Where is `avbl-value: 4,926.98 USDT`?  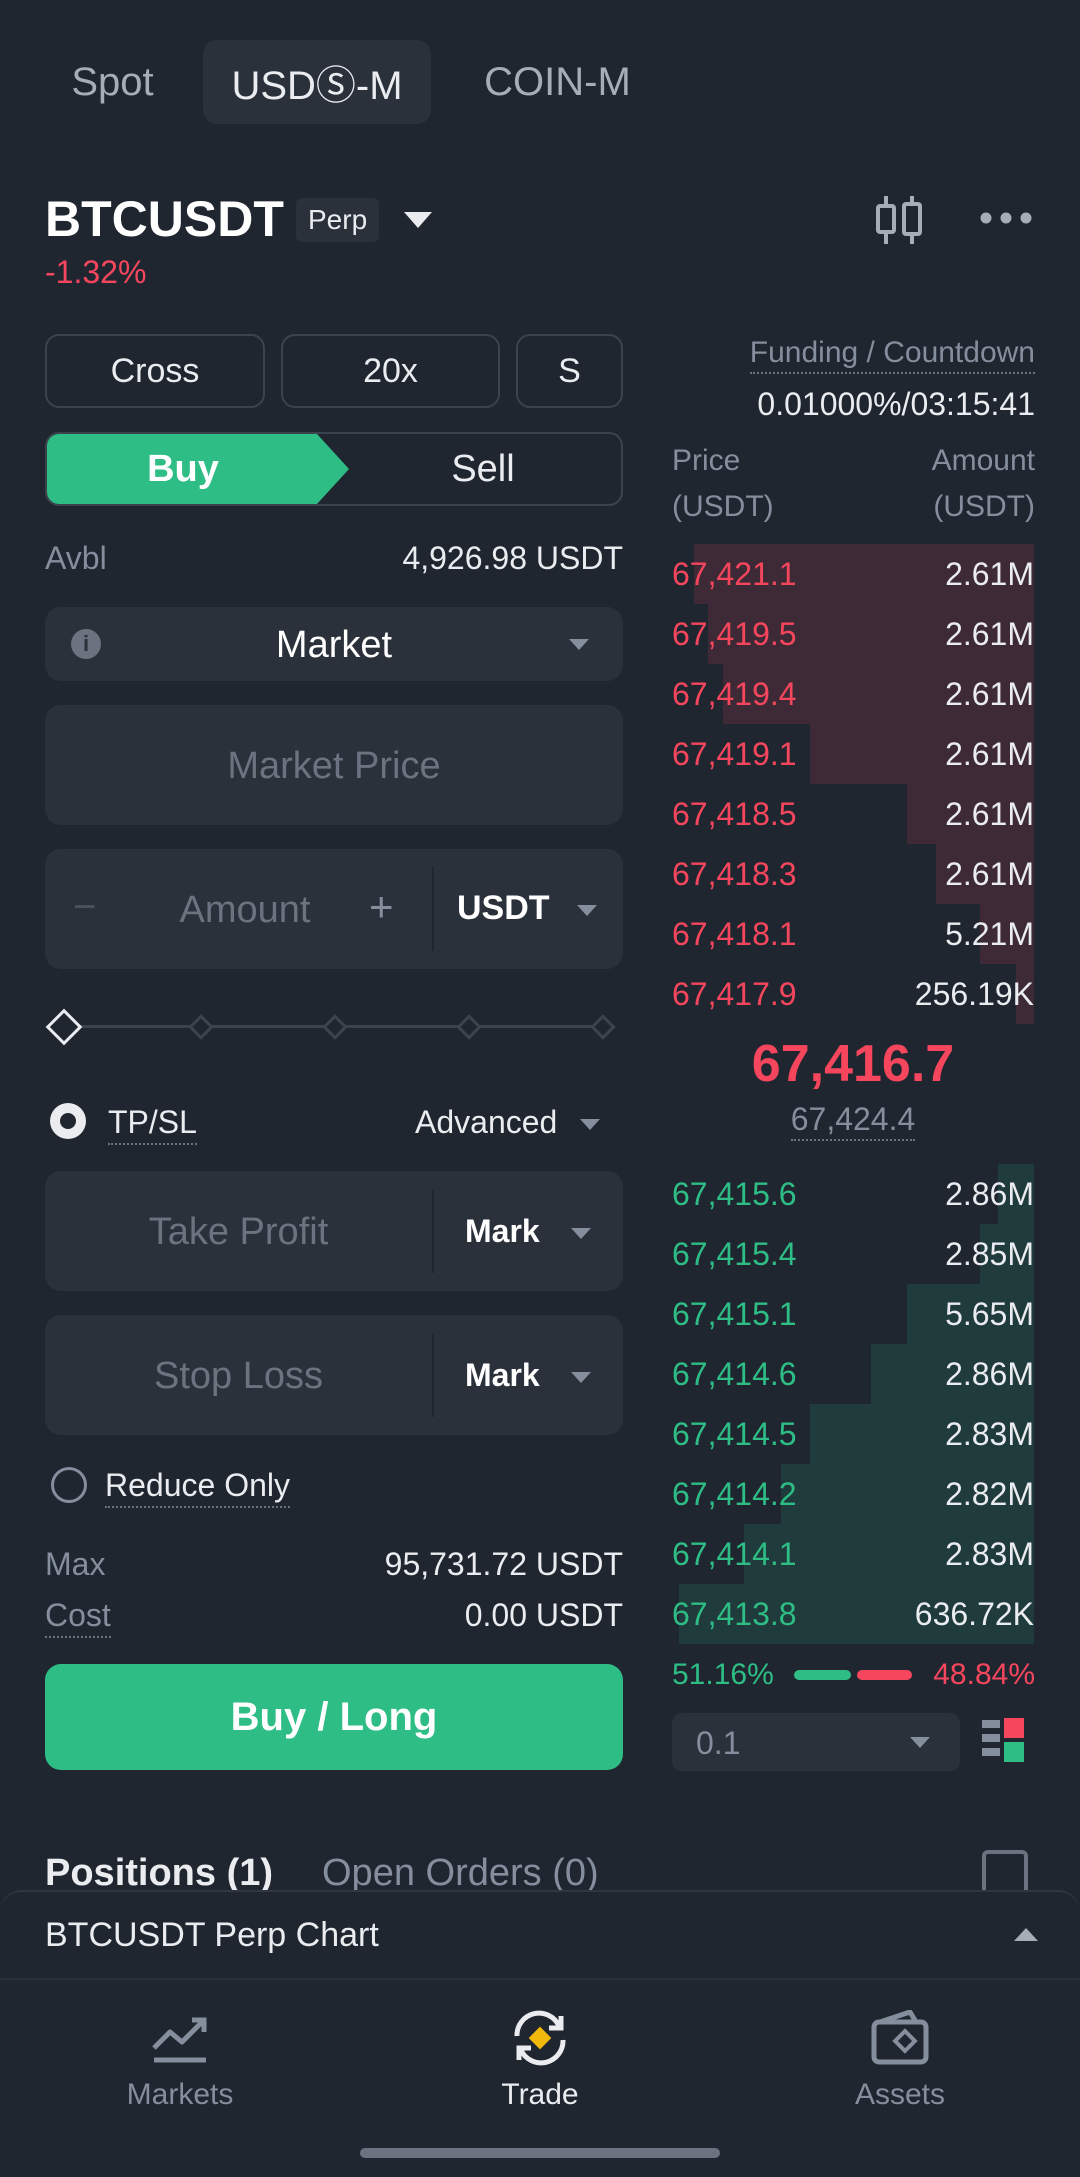 avbl-value: 4,926.98 USDT is located at coordinates (512, 558).